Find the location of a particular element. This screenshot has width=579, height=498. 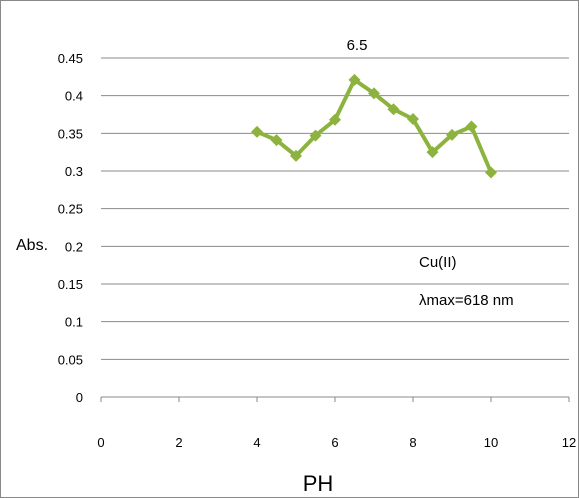

y-tick-label: 0.4 is located at coordinates (74, 96).